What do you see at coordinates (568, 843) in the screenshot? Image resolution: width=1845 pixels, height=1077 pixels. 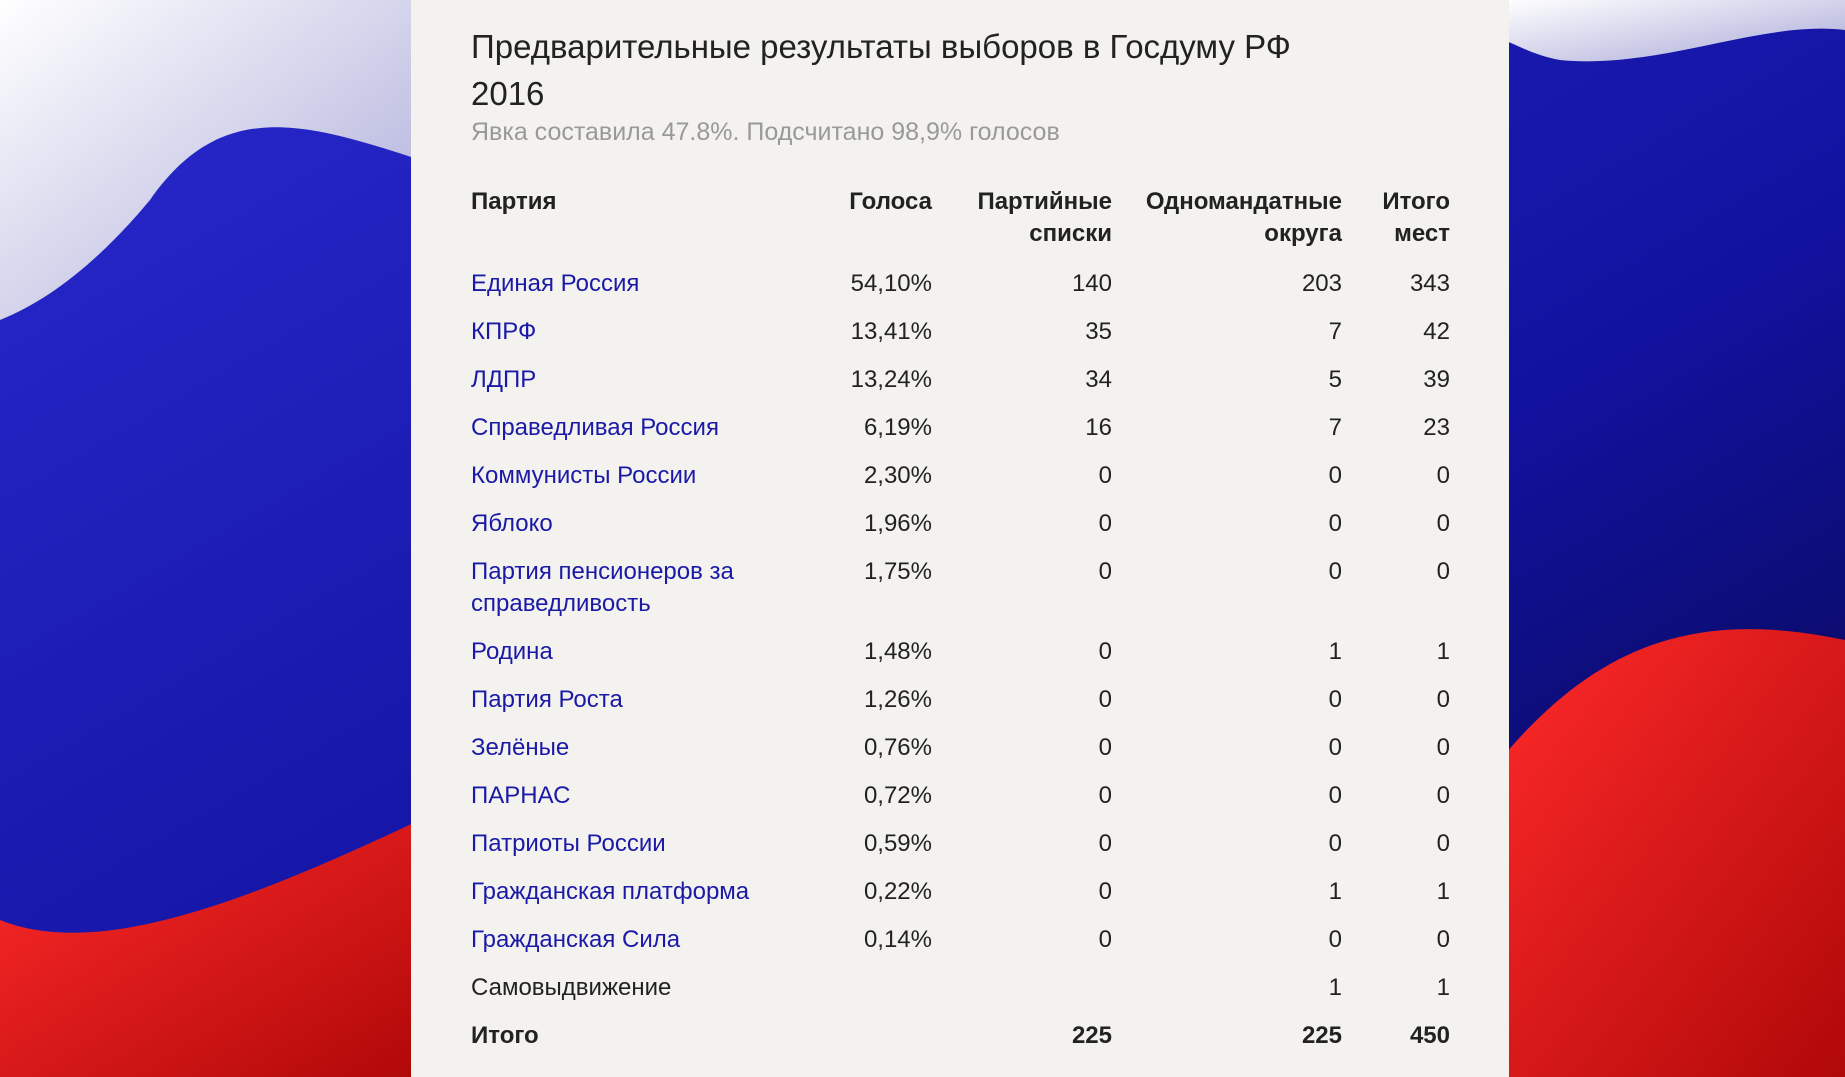 I see `party-link: Патриоты России` at bounding box center [568, 843].